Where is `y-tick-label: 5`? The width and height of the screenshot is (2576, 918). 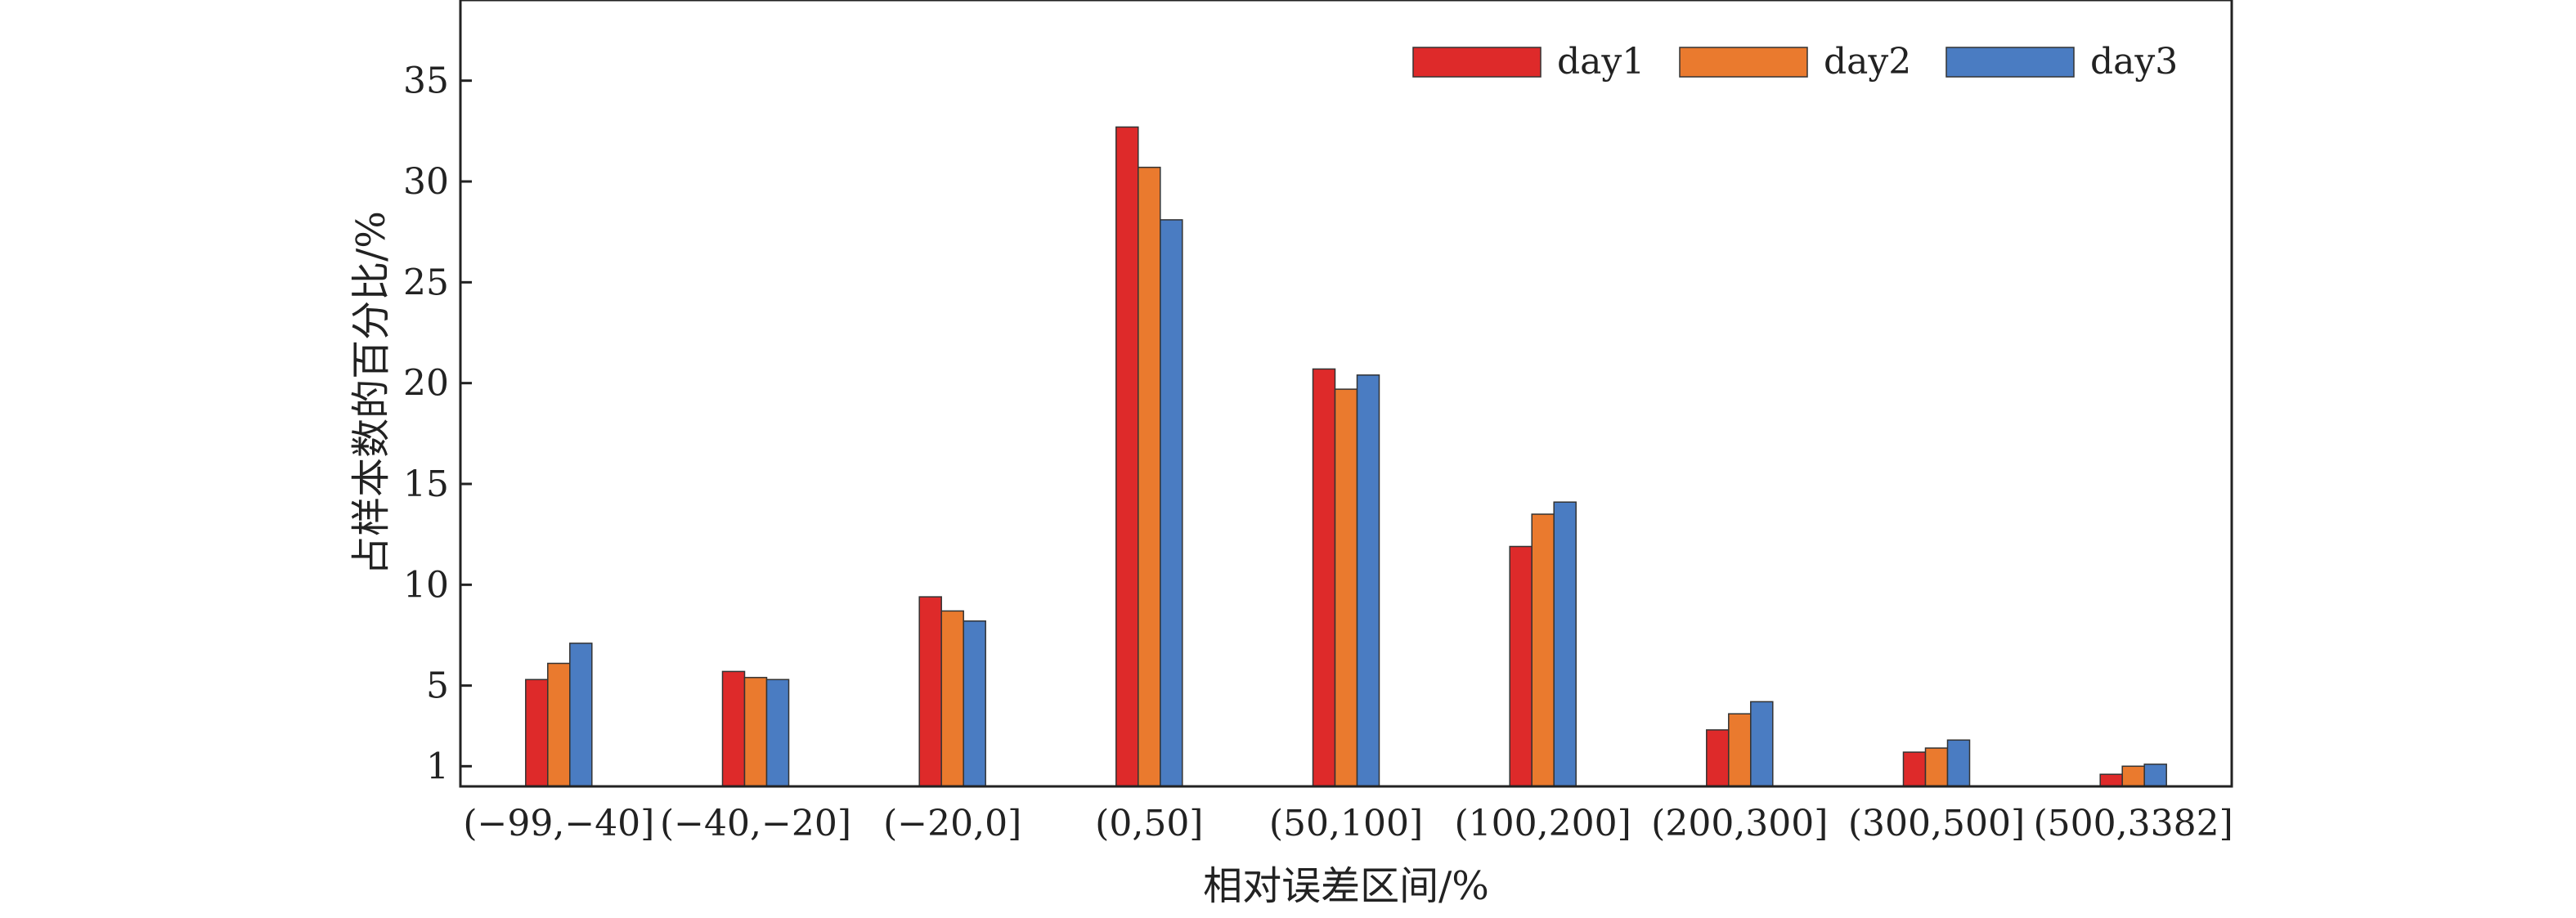 y-tick-label: 5 is located at coordinates (437, 686).